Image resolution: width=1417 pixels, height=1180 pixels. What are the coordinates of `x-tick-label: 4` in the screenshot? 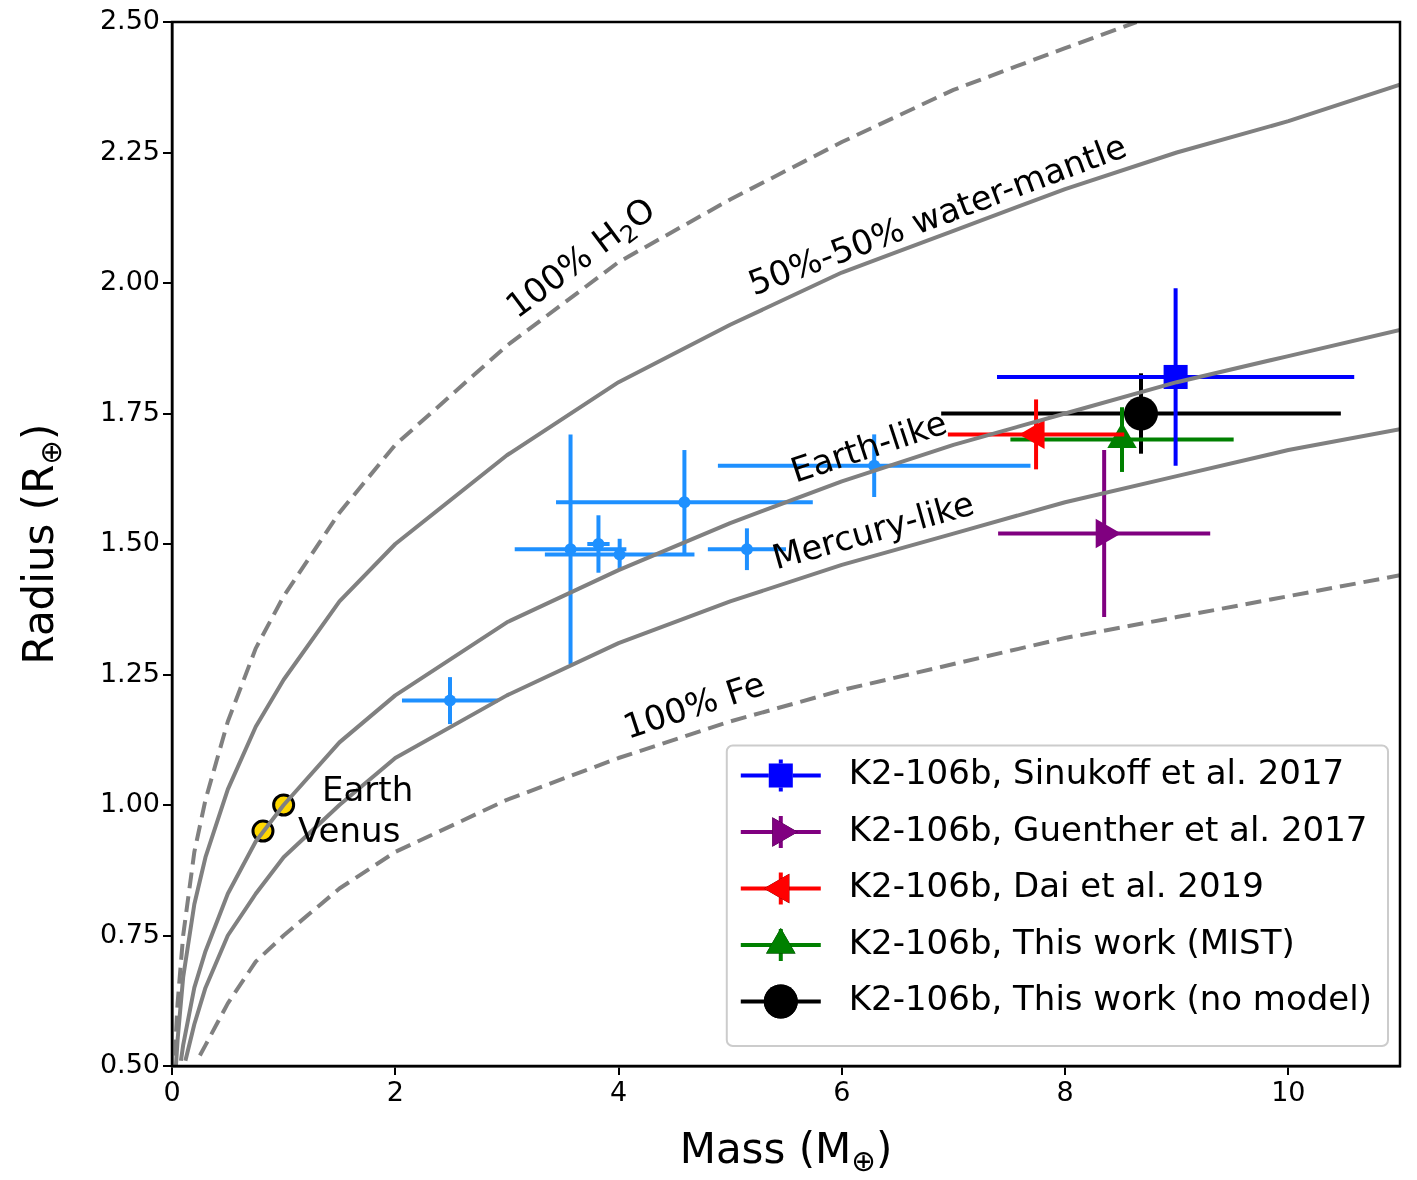 It's located at (618, 1092).